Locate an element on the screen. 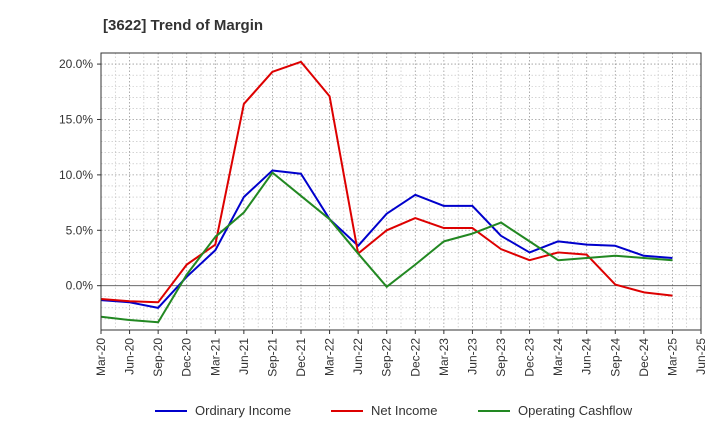 The width and height of the screenshot is (720, 440). legend-label: Operating Cashflow is located at coordinates (575, 410).